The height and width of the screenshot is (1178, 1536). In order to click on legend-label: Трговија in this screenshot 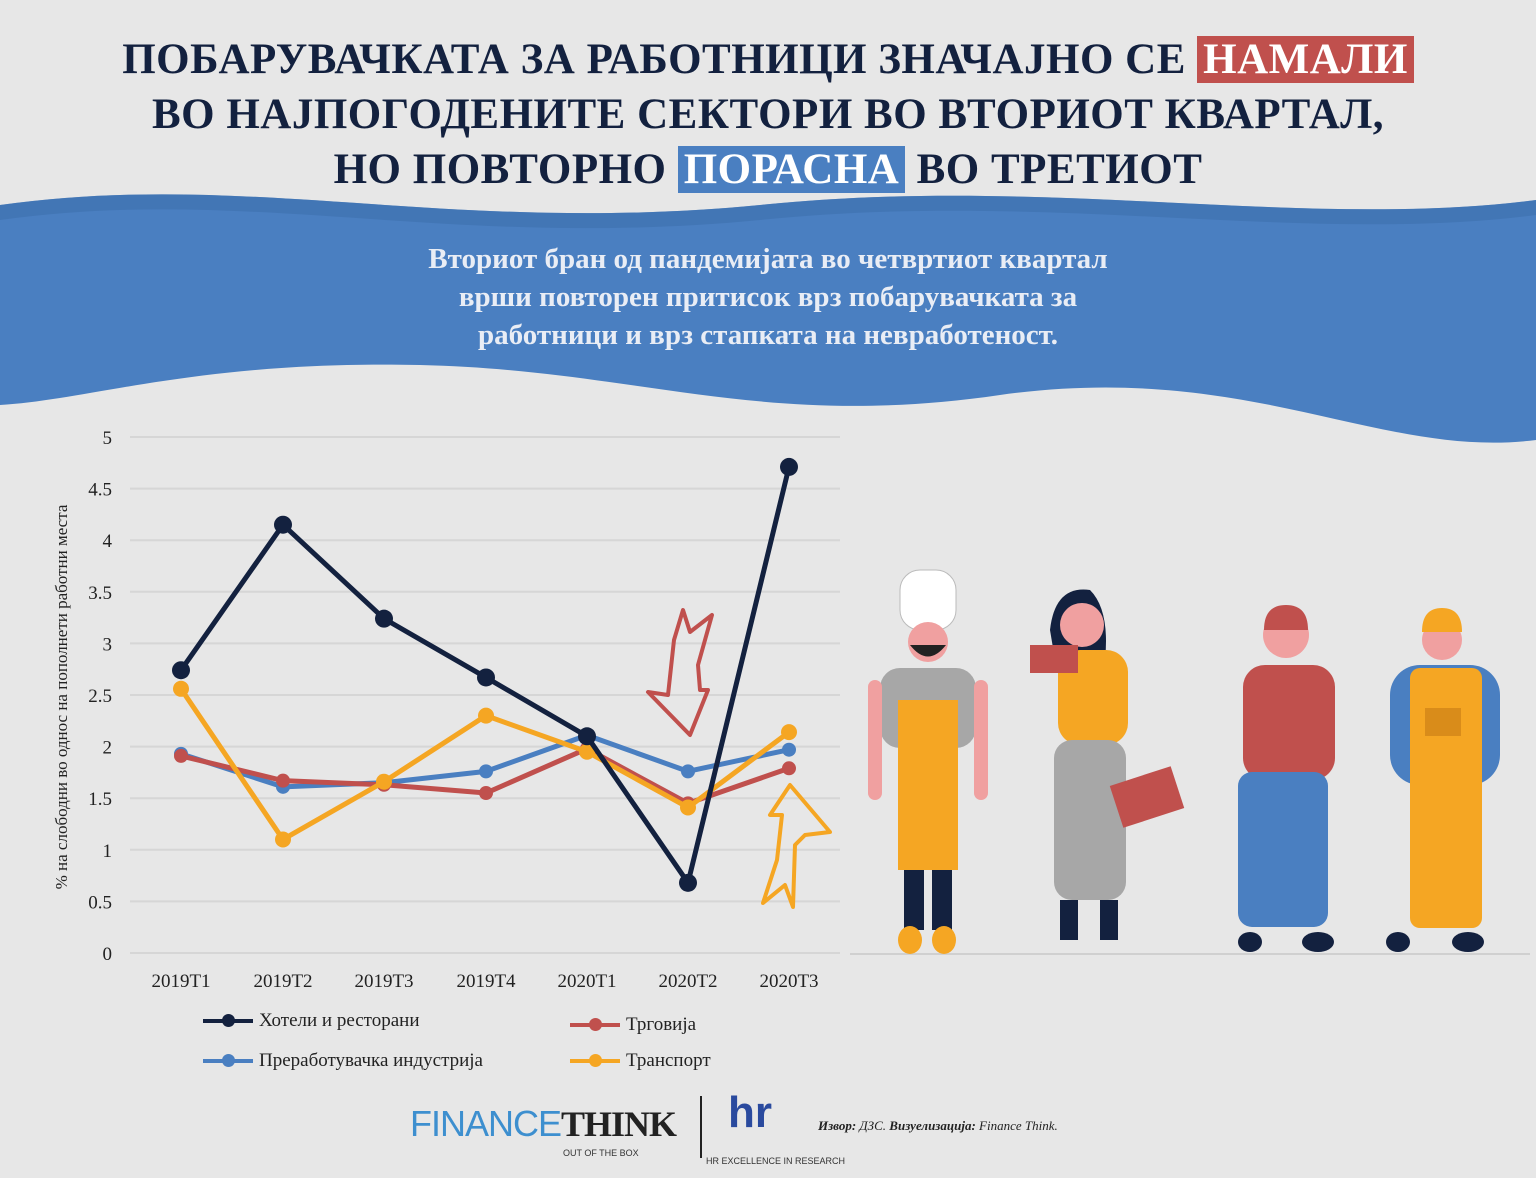, I will do `click(661, 1024)`.